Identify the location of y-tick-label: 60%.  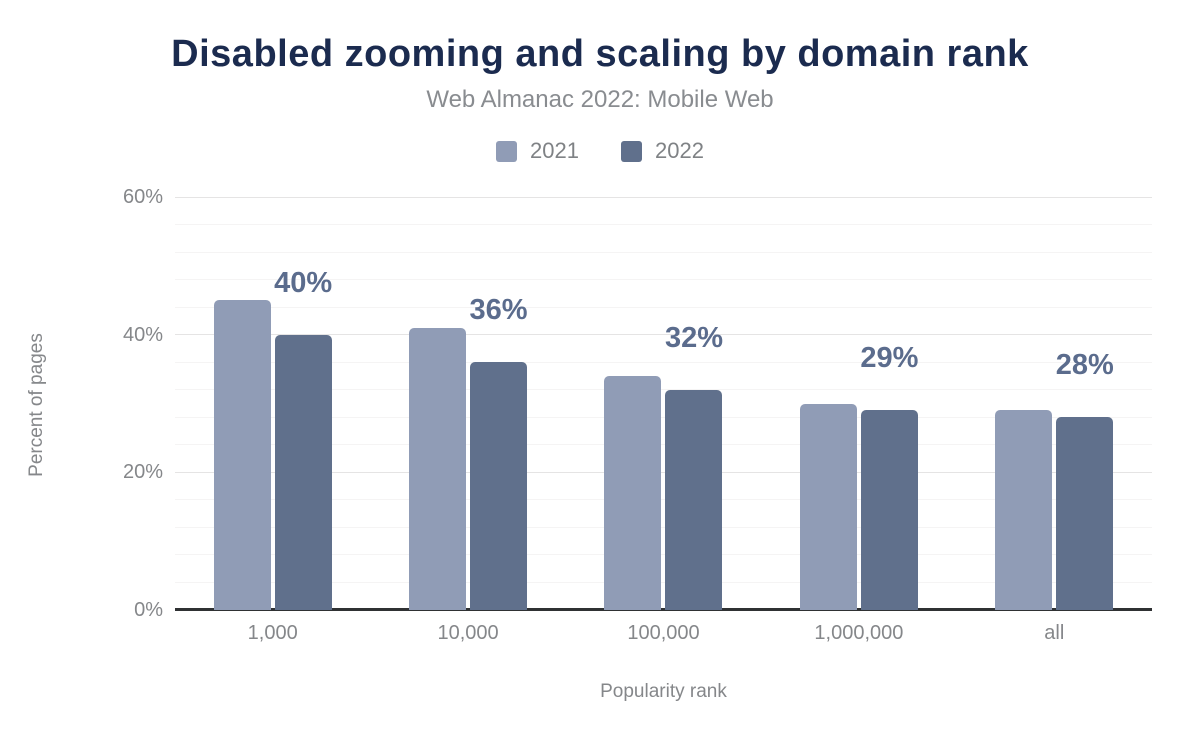
(142, 197).